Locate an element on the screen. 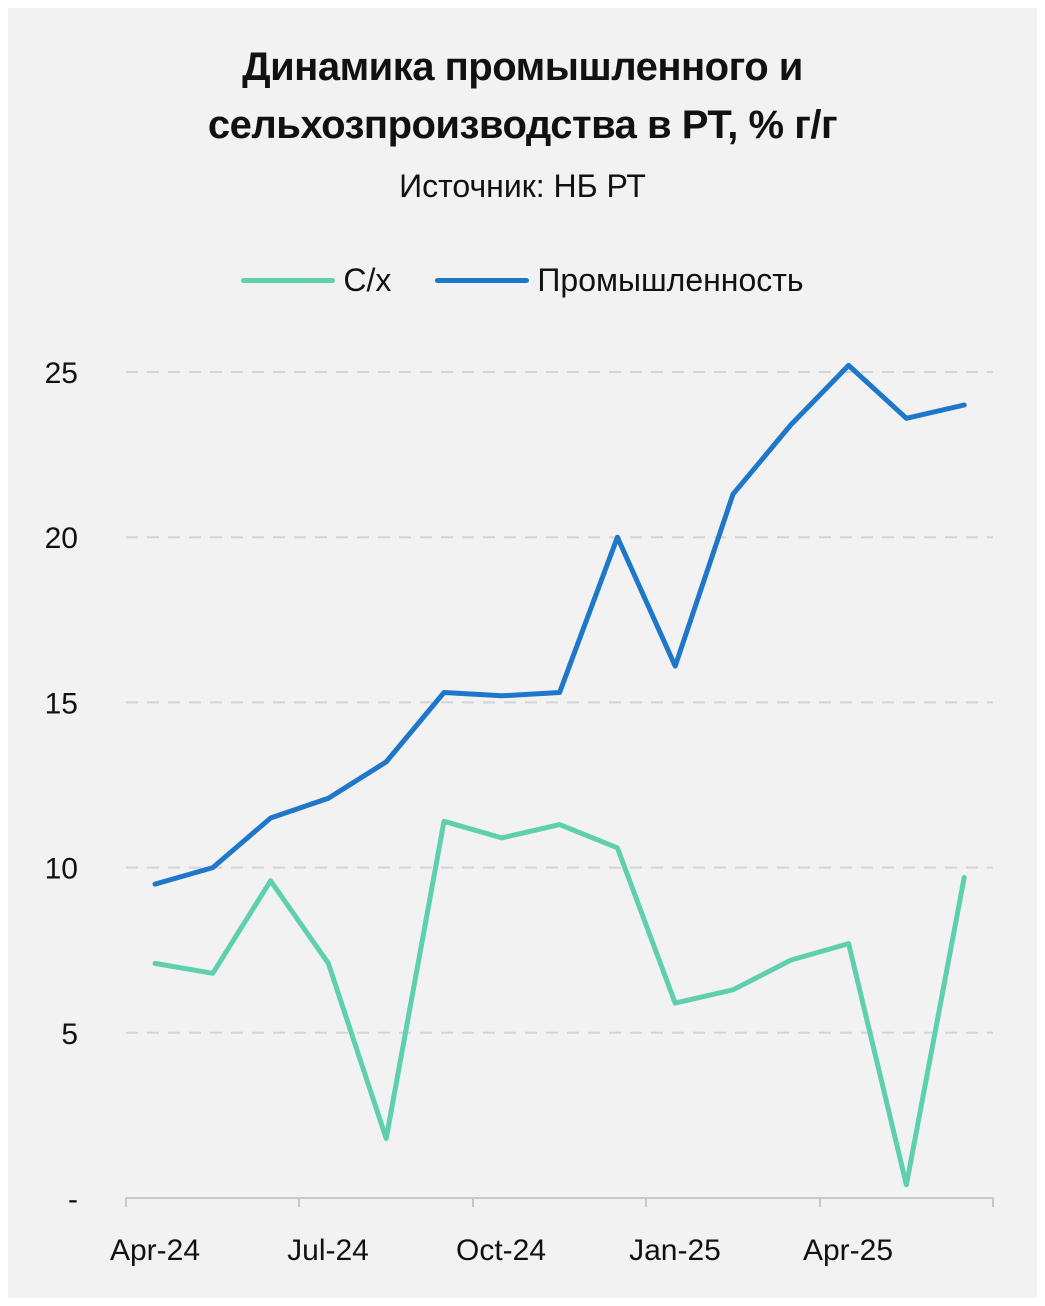 This screenshot has width=1045, height=1306. x-tick-label: Jul-24 is located at coordinates (328, 1250).